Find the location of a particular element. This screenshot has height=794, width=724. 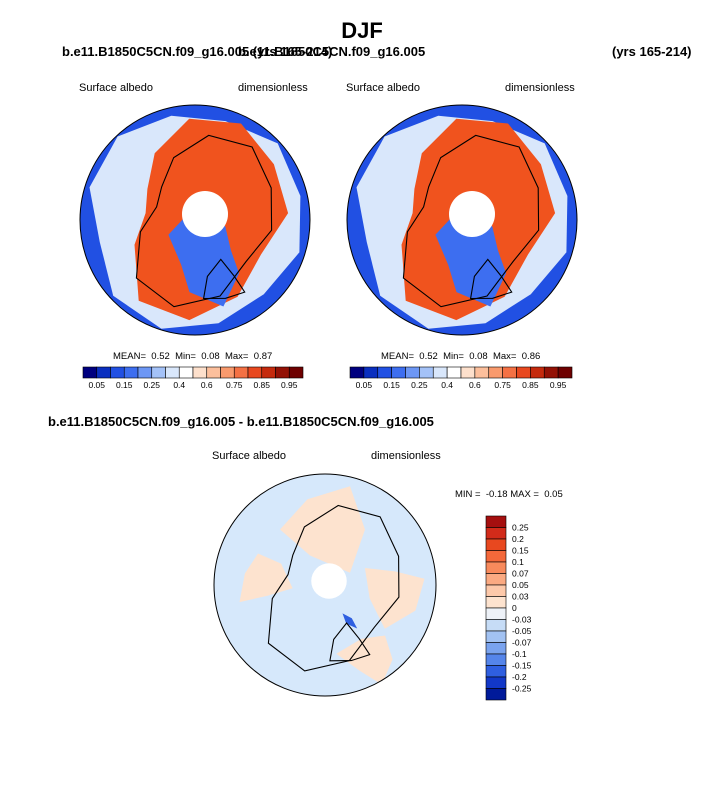

colorbar-tick-label: 0.03 is located at coordinates (520, 597).